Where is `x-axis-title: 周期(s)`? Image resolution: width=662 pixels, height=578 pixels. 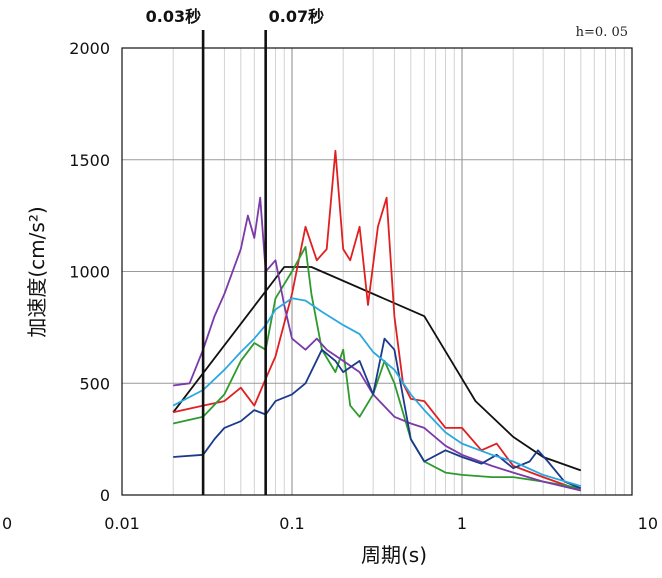 x-axis-title: 周期(s) is located at coordinates (394, 555).